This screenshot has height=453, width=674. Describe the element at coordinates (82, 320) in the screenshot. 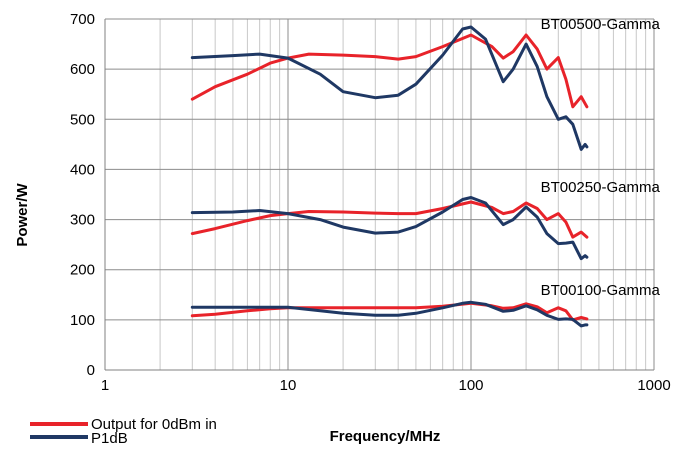

I see `y-tick-label: 100` at that location.